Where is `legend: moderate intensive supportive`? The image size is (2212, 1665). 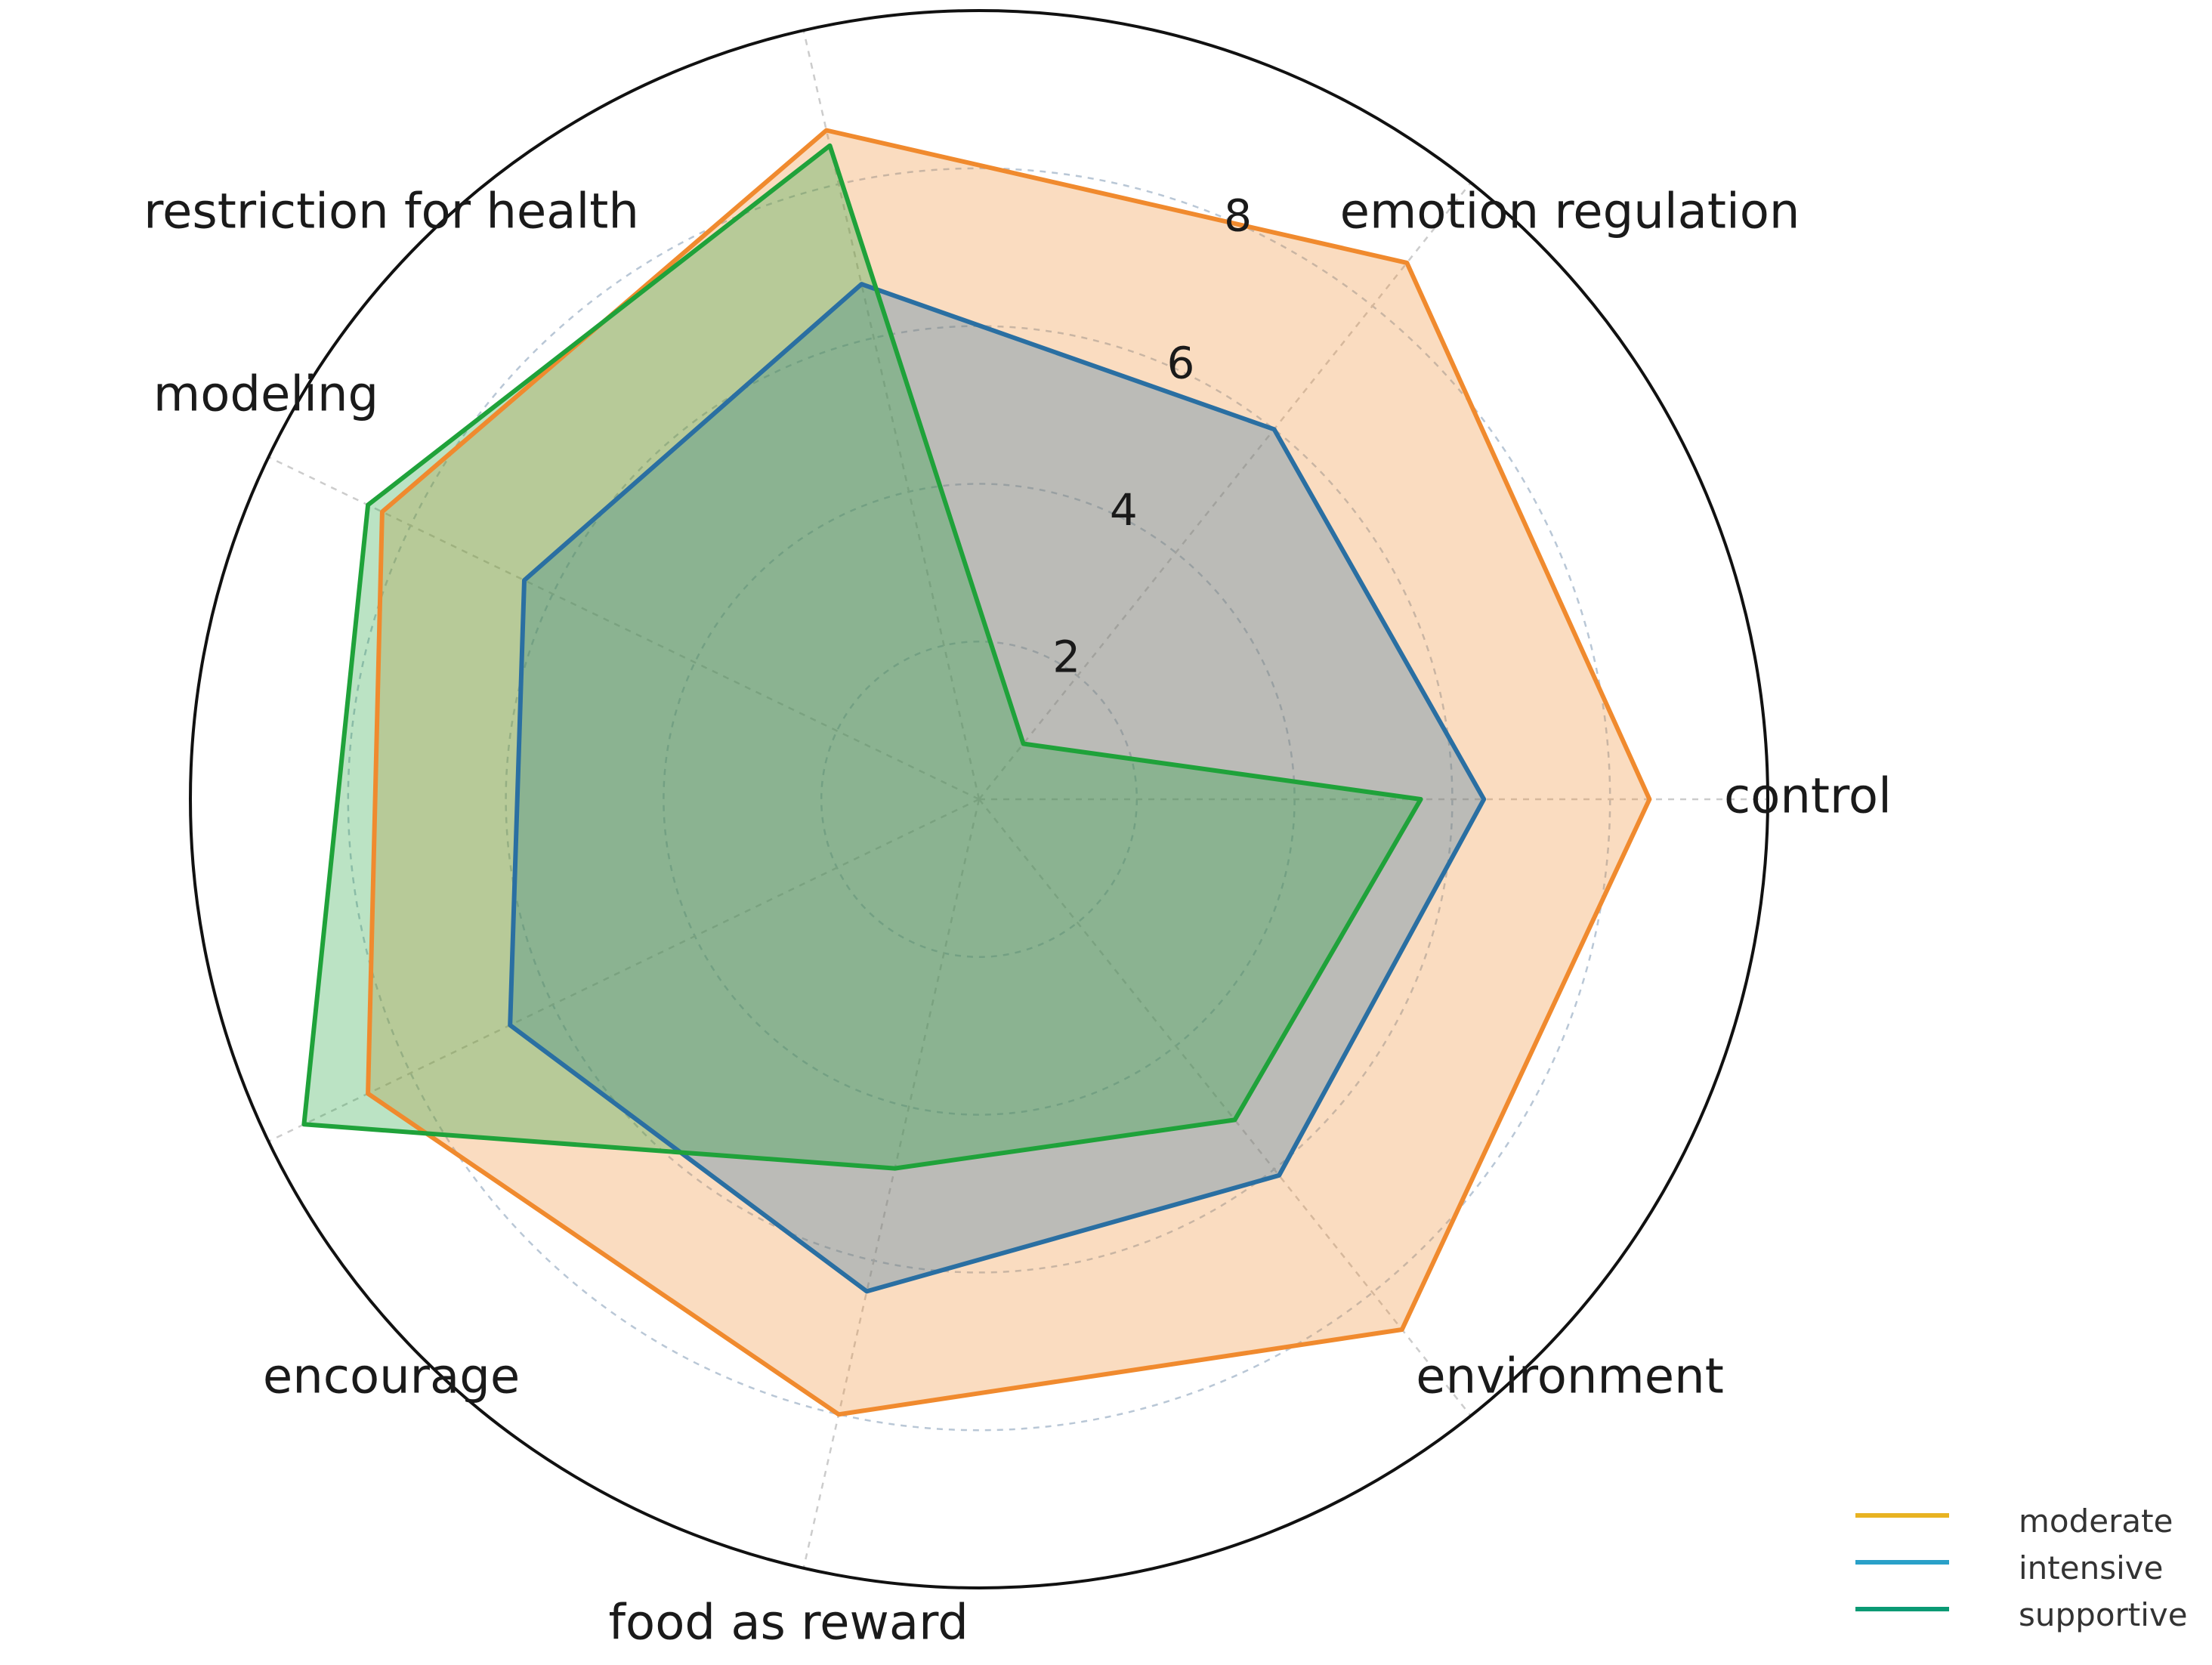
legend: moderate intensive supportive is located at coordinates (2022, 1568).